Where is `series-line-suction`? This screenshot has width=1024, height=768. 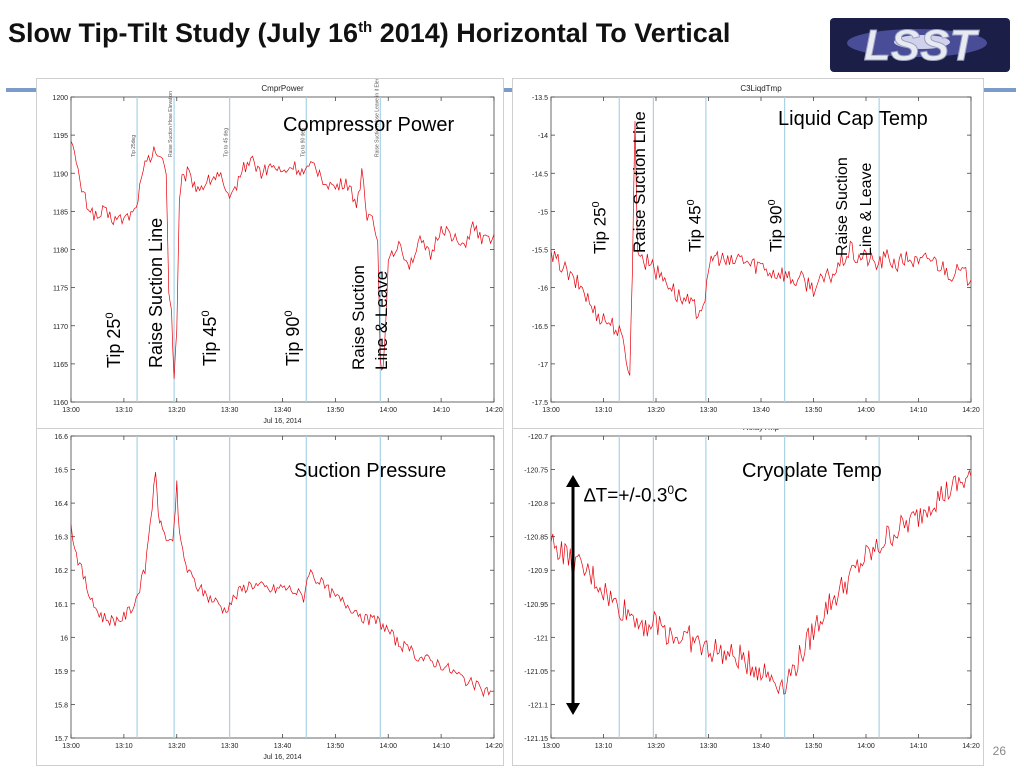
series-line-suction is located at coordinates (282, 585).